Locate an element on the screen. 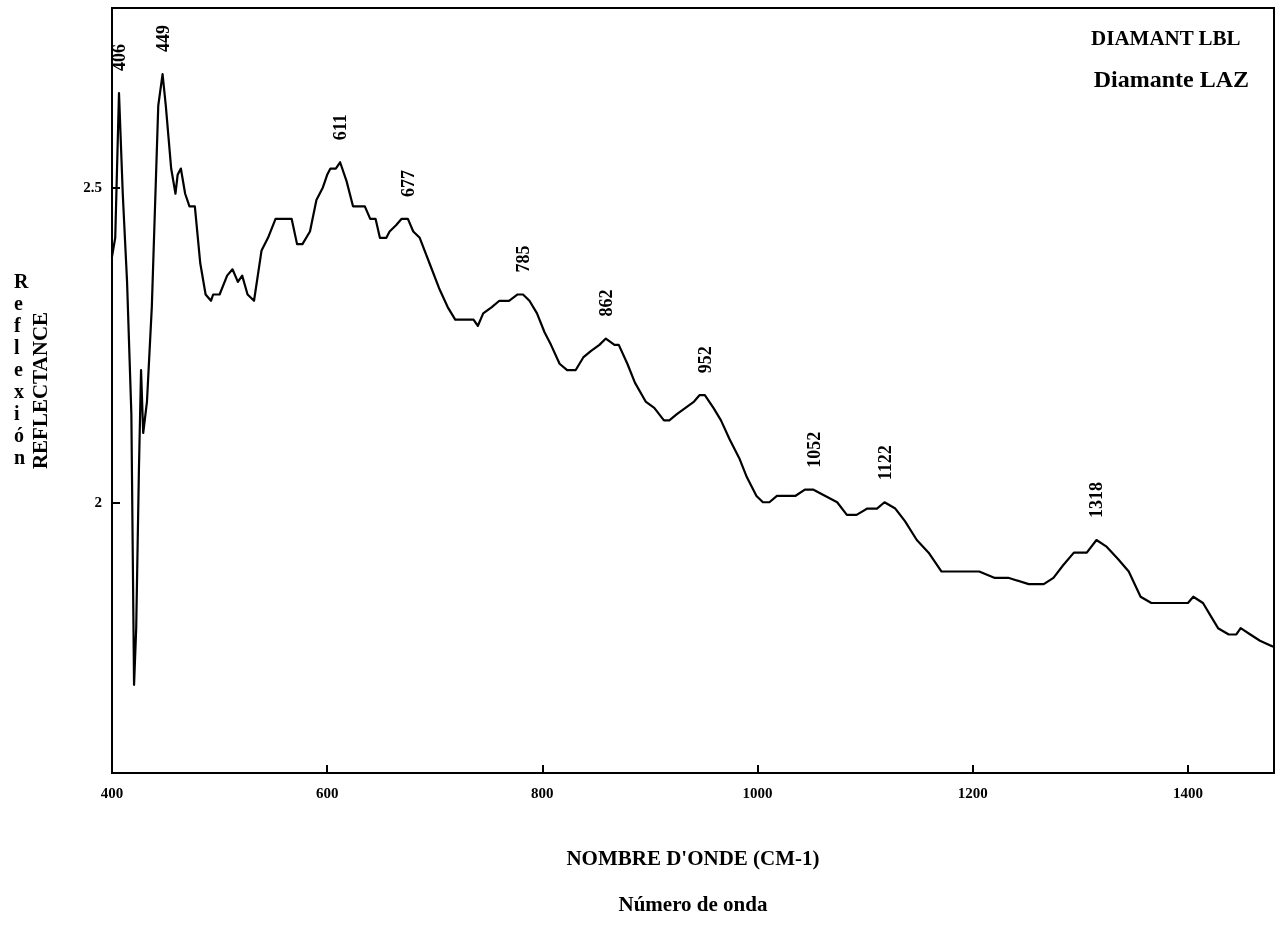 The height and width of the screenshot is (932, 1276). x-tick-label: 600 is located at coordinates (327, 792).